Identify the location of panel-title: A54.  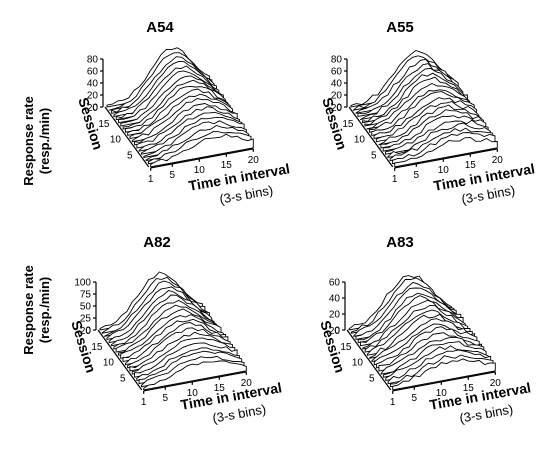
(160, 27).